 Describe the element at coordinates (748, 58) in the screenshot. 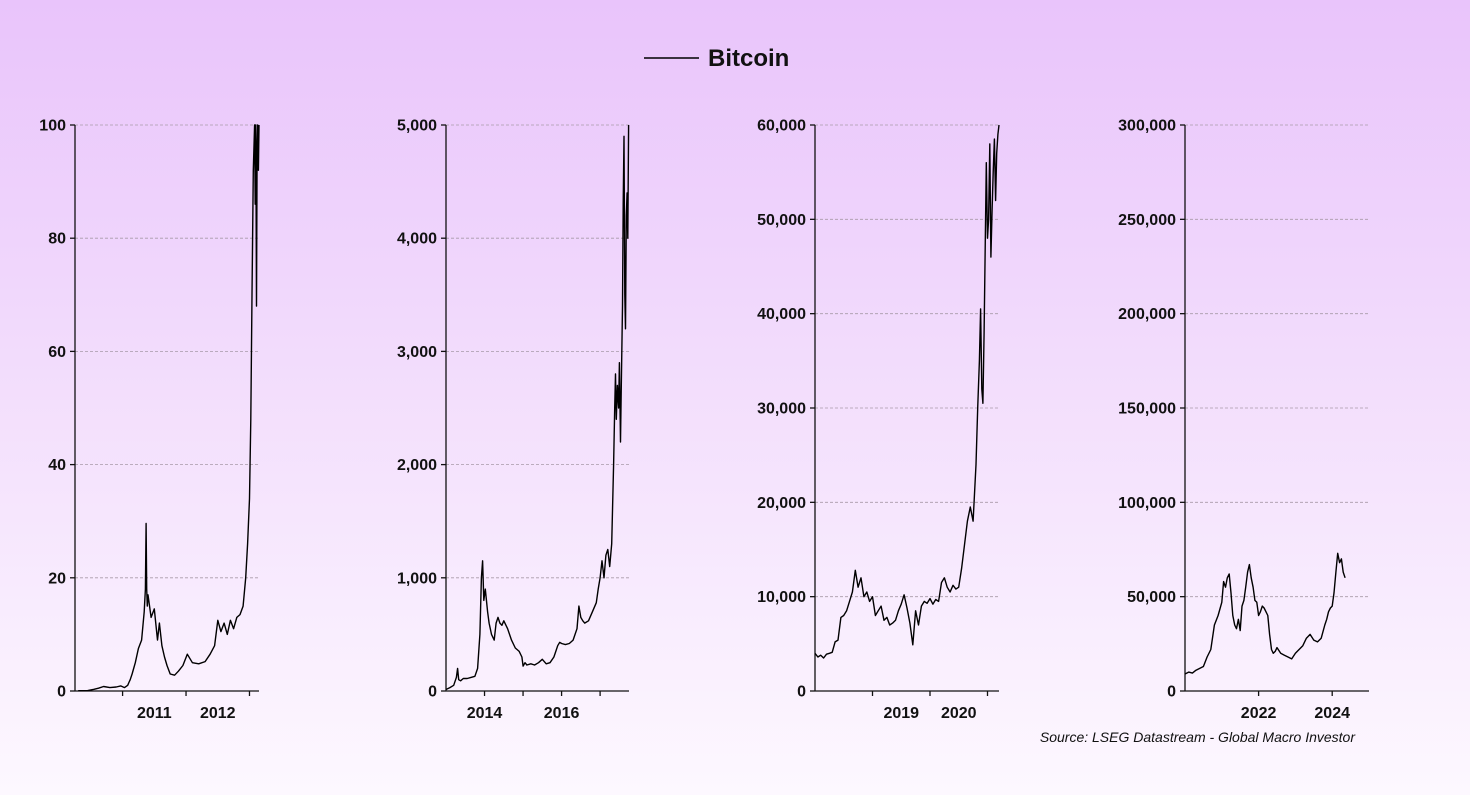

I see `legend-label: Bitcoin` at that location.